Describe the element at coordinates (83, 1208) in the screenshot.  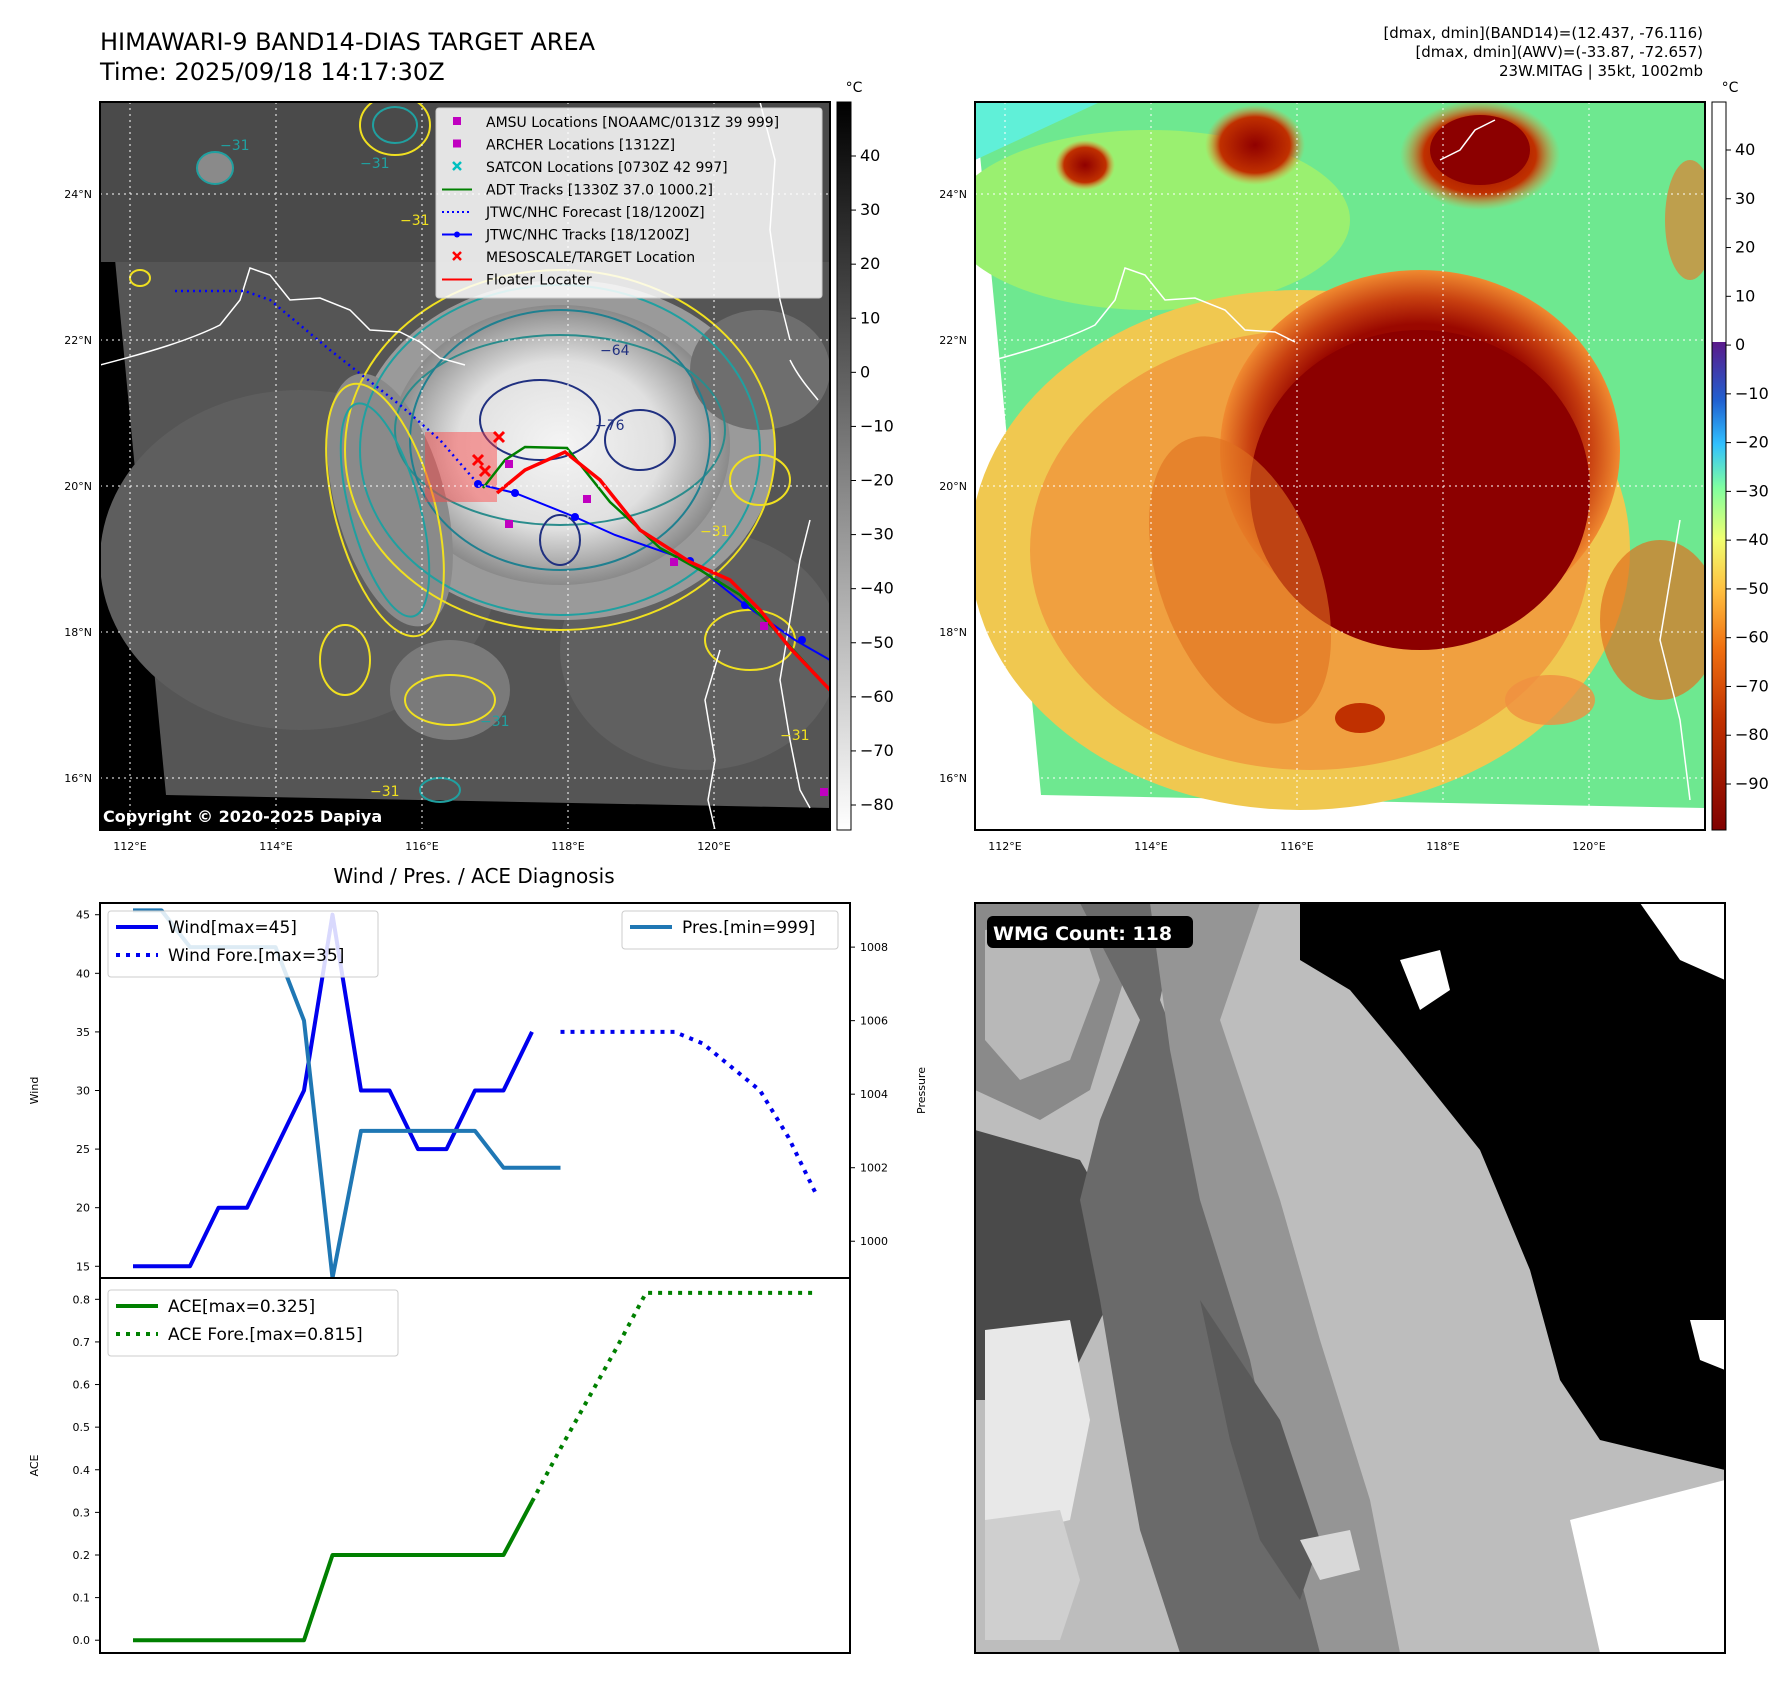
I see `y-tick-label: 20` at that location.